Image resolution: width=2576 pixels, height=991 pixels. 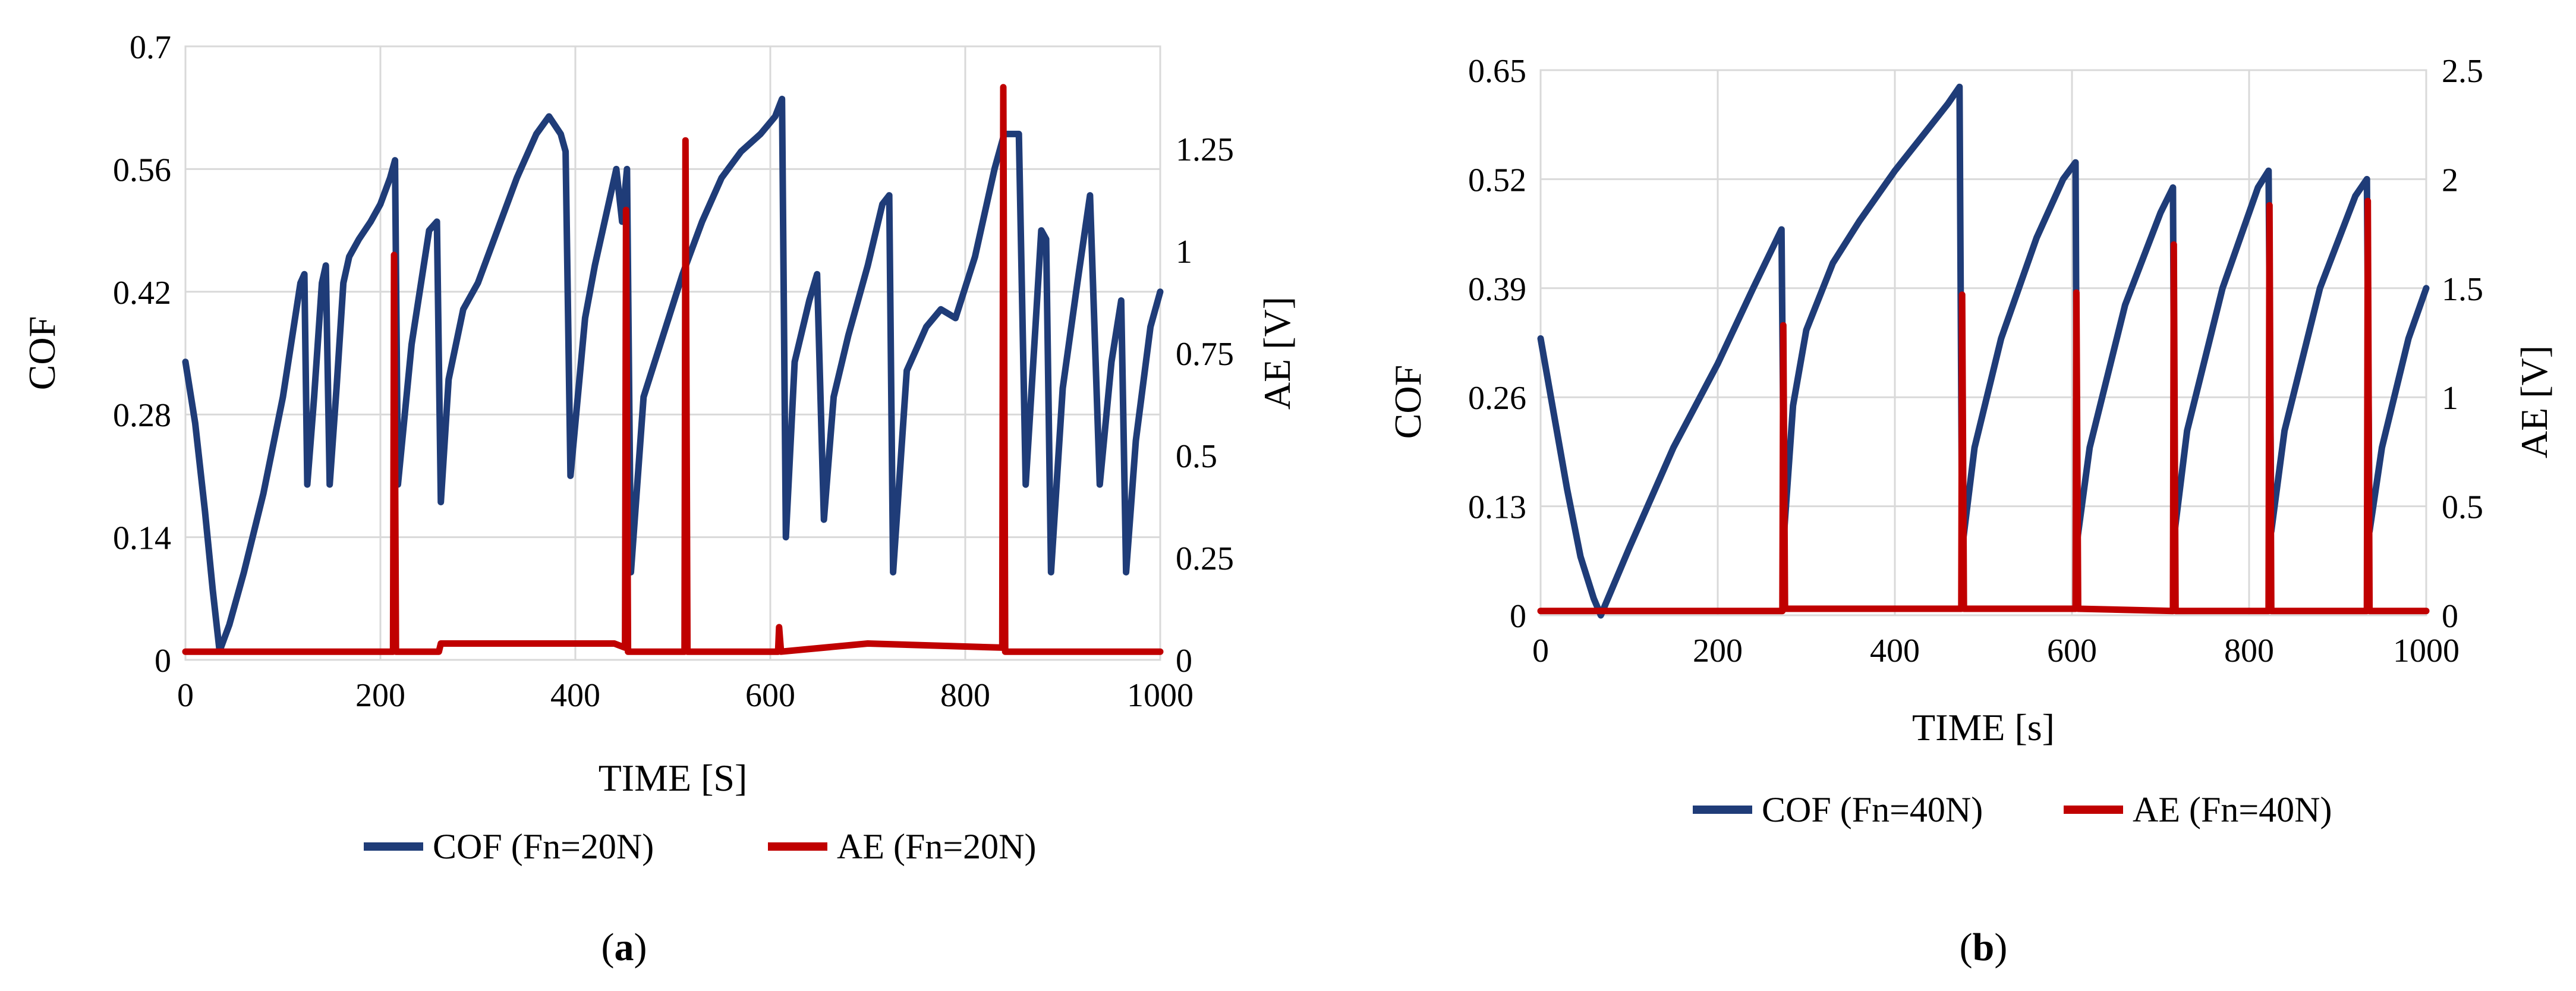 What do you see at coordinates (1205, 149) in the screenshot?
I see `chart-a-y2-tick-label: 1.25` at bounding box center [1205, 149].